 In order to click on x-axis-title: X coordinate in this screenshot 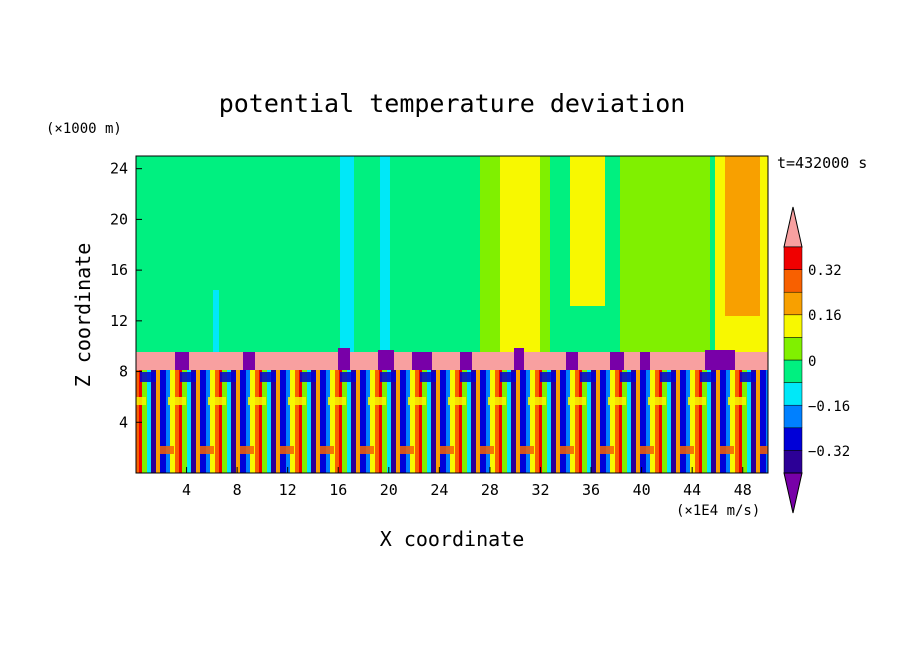, I will do `click(452, 539)`.